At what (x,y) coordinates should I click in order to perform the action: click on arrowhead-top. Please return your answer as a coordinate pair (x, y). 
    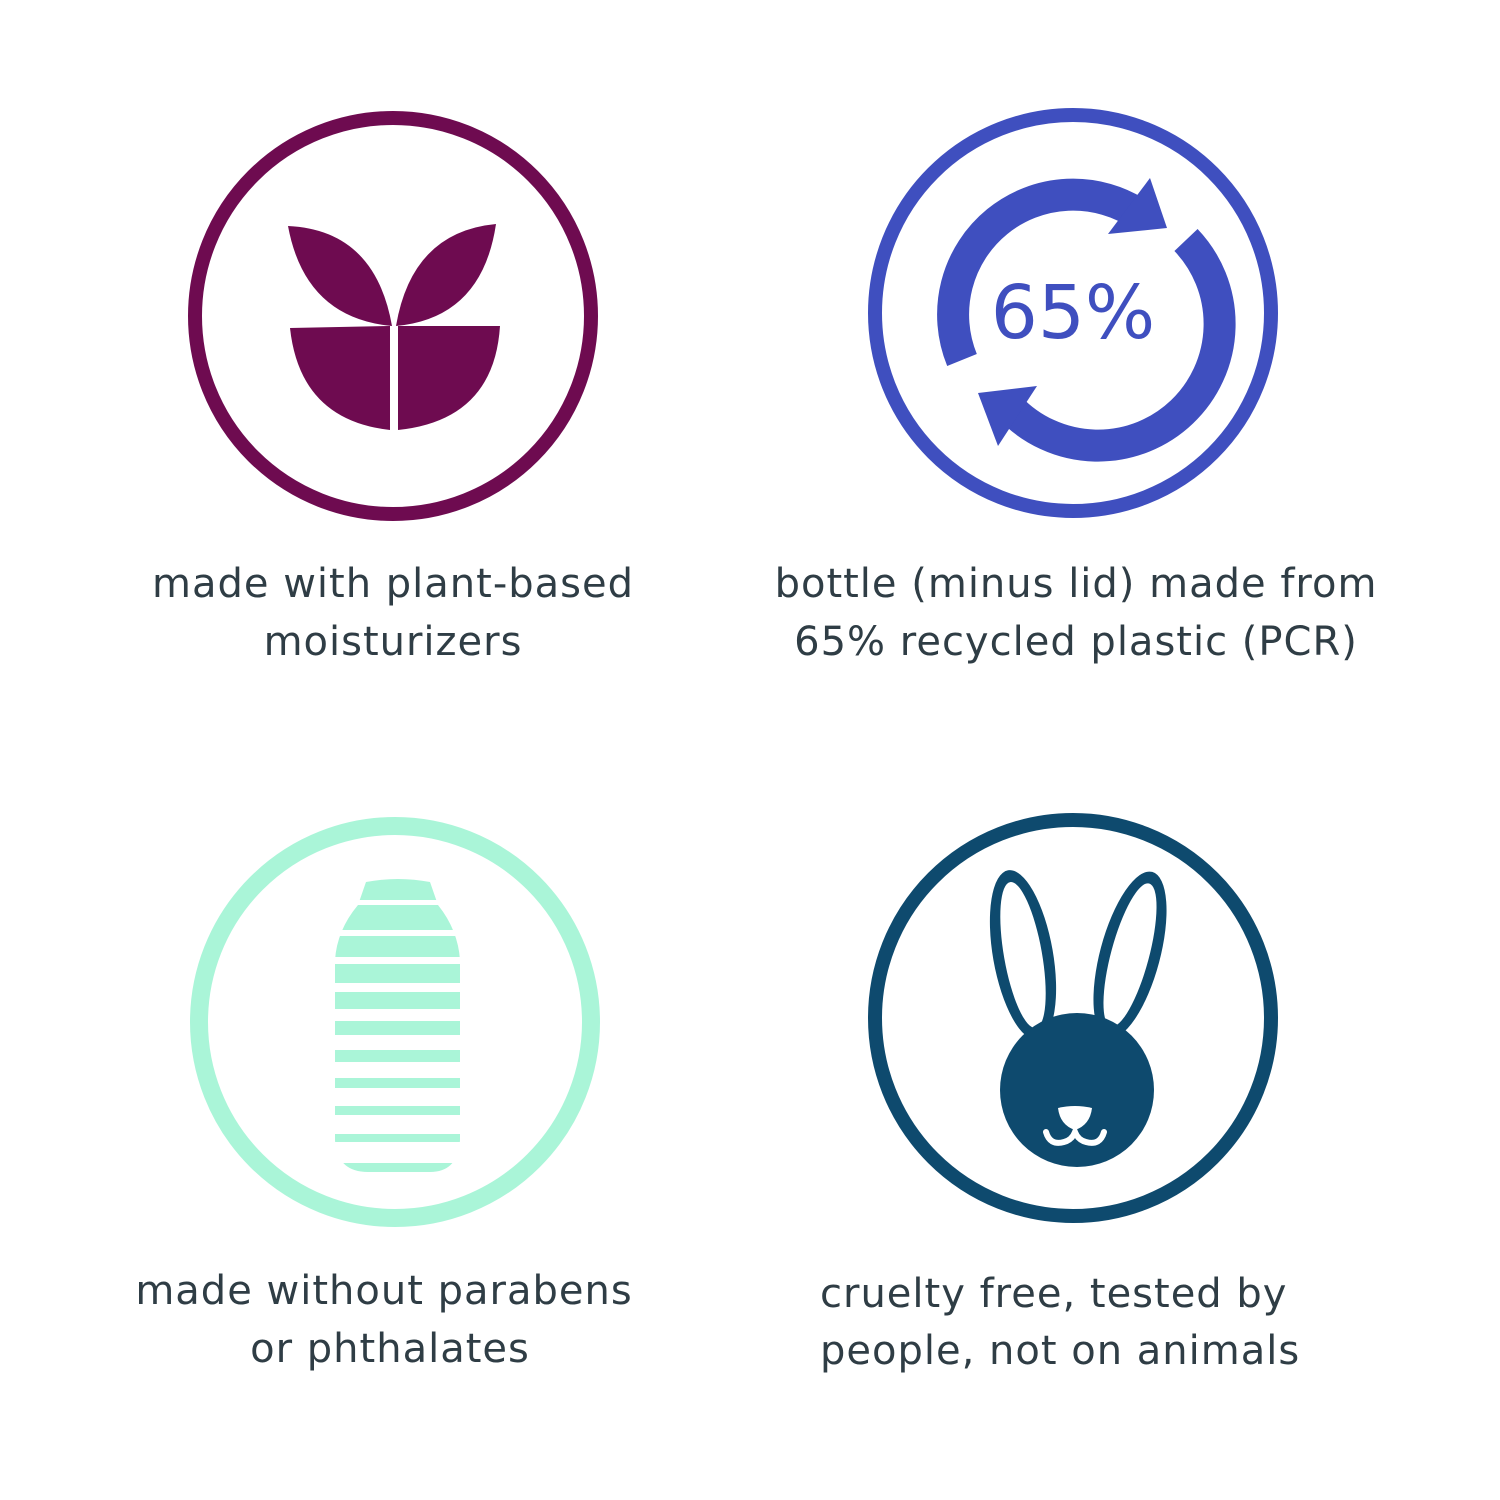
    Looking at the image, I should click on (1137, 206).